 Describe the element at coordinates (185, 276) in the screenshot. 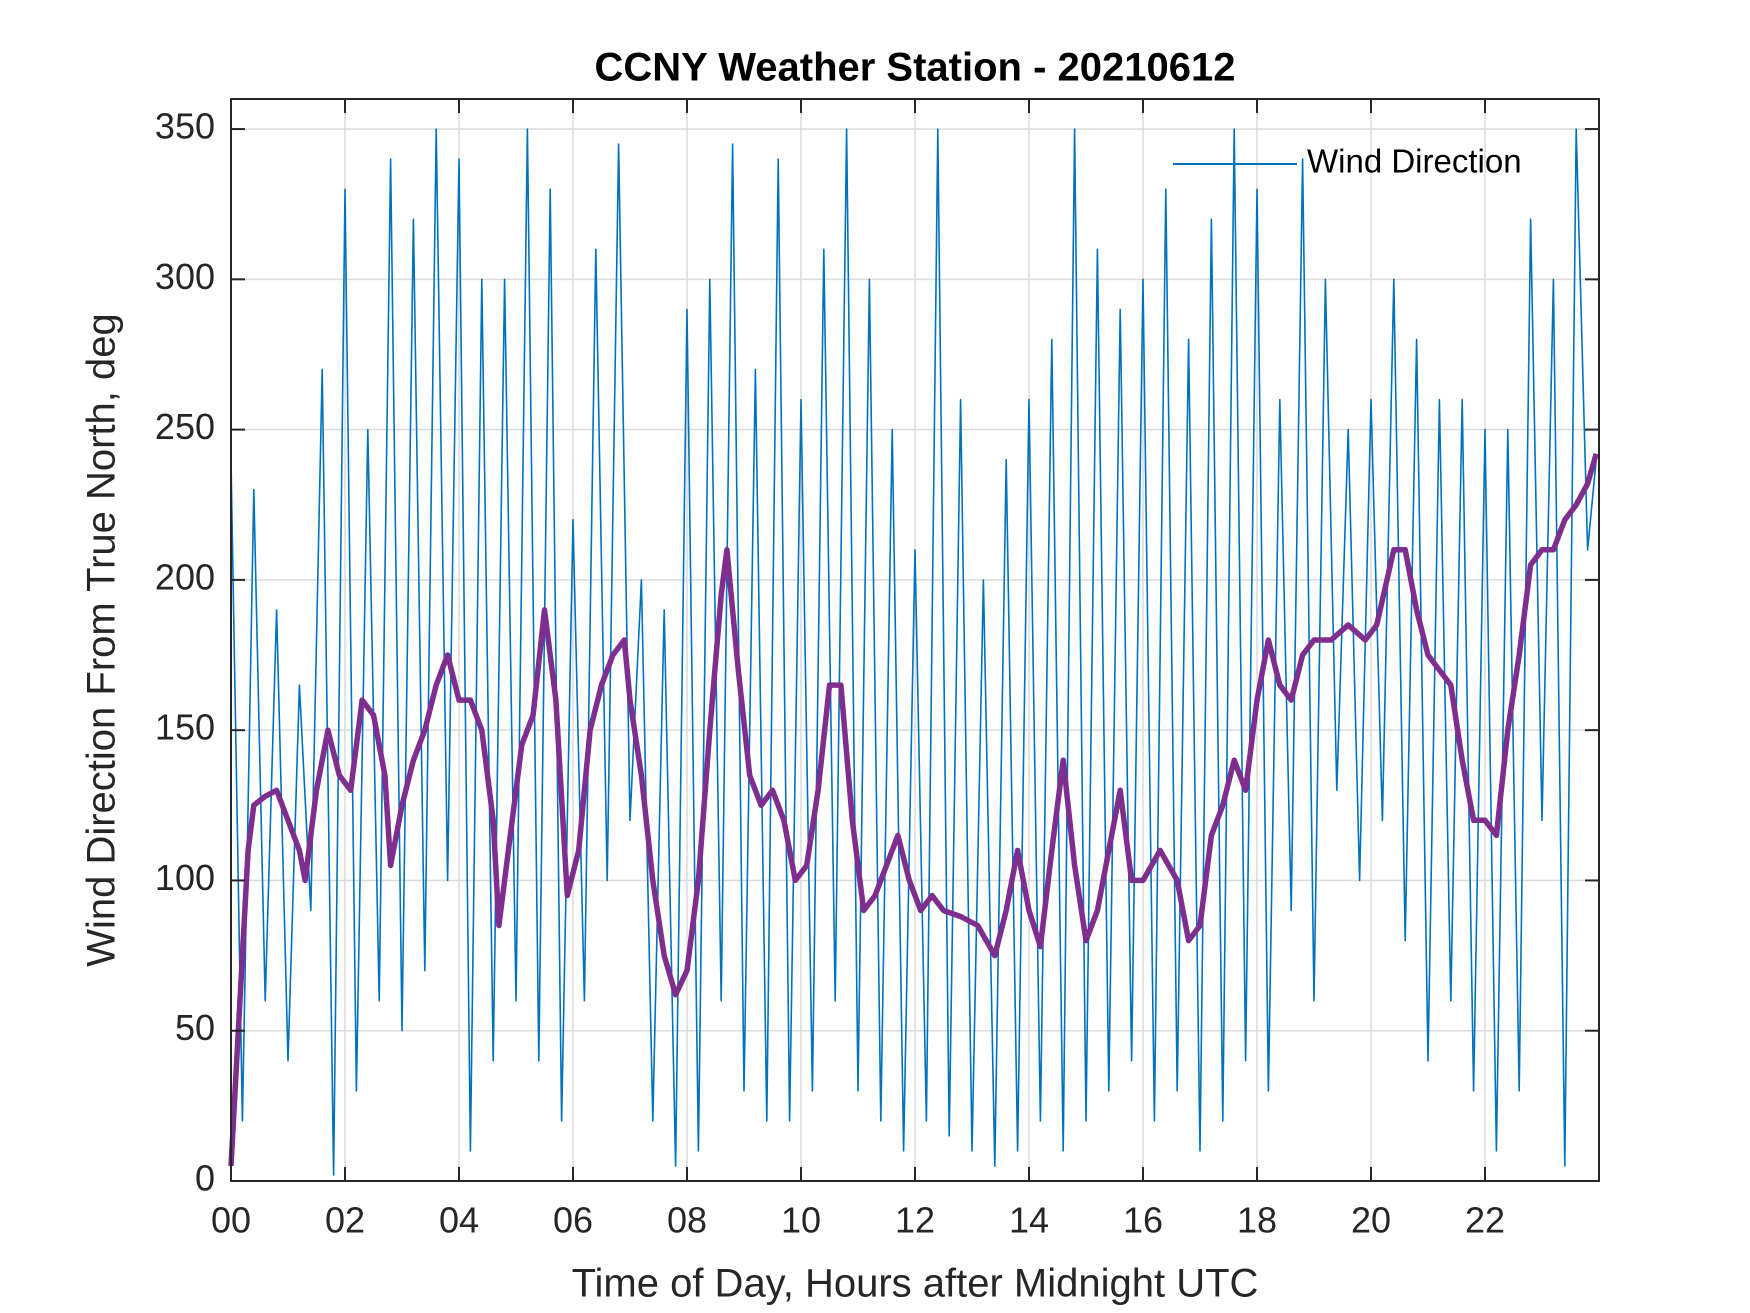

I see `y-tick-label: 300` at that location.